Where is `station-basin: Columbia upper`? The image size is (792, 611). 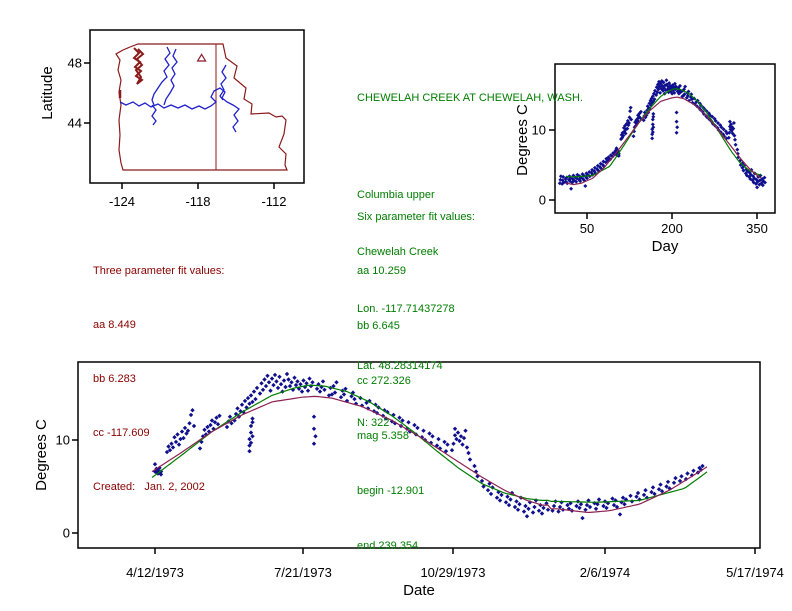
station-basin: Columbia upper is located at coordinates (396, 195).